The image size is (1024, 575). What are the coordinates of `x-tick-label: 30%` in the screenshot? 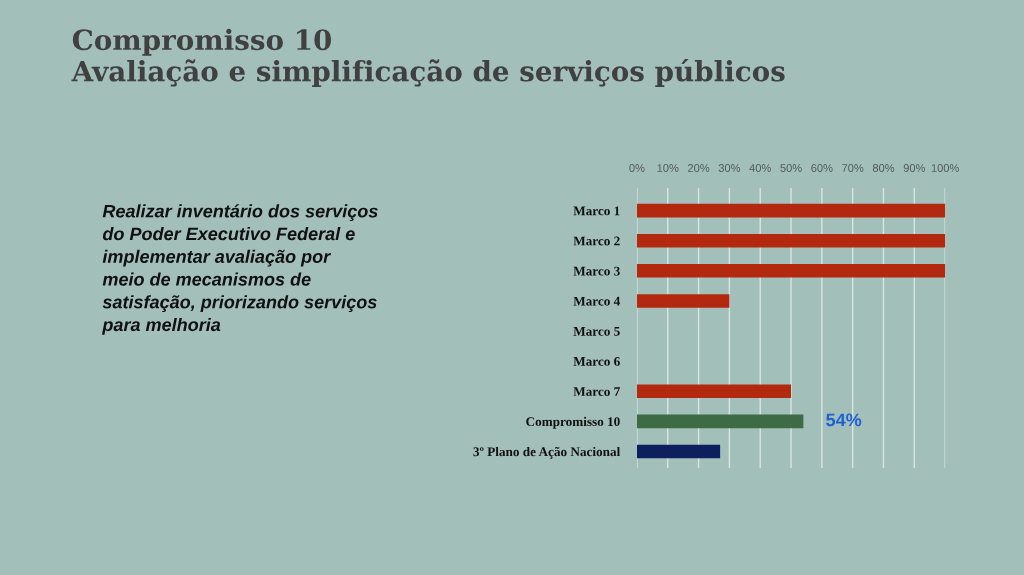 It's located at (729, 168).